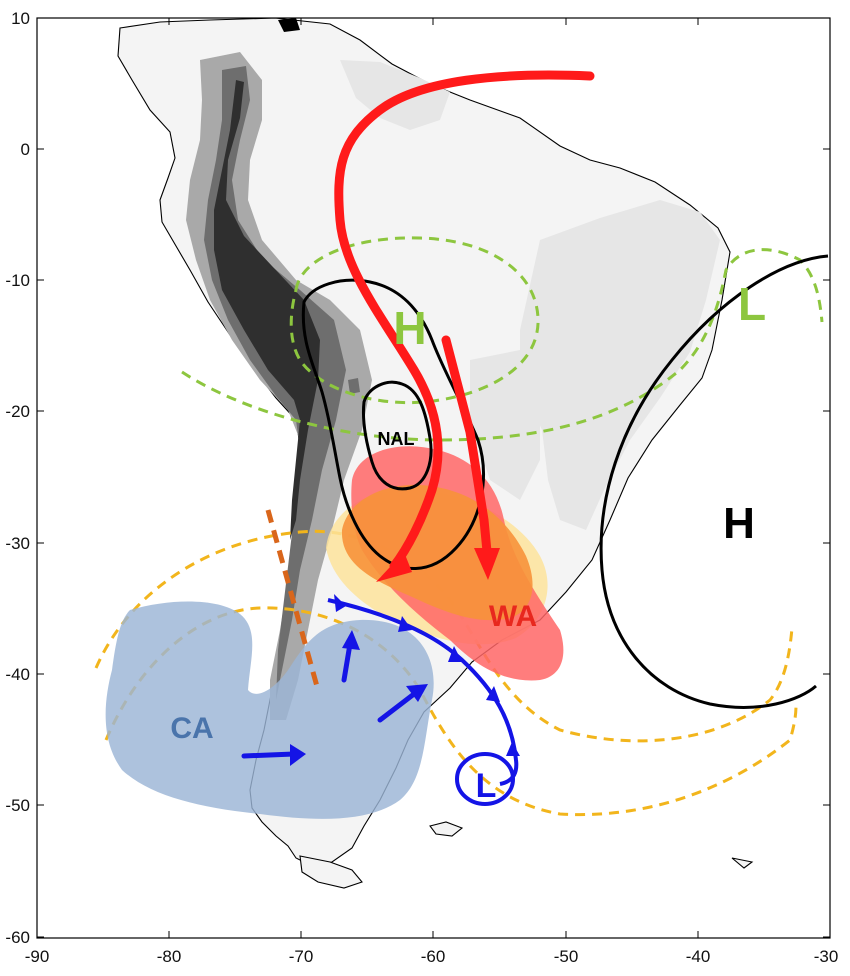 This screenshot has width=850, height=976. Describe the element at coordinates (396, 439) in the screenshot. I see `label-nal: NAL` at that location.